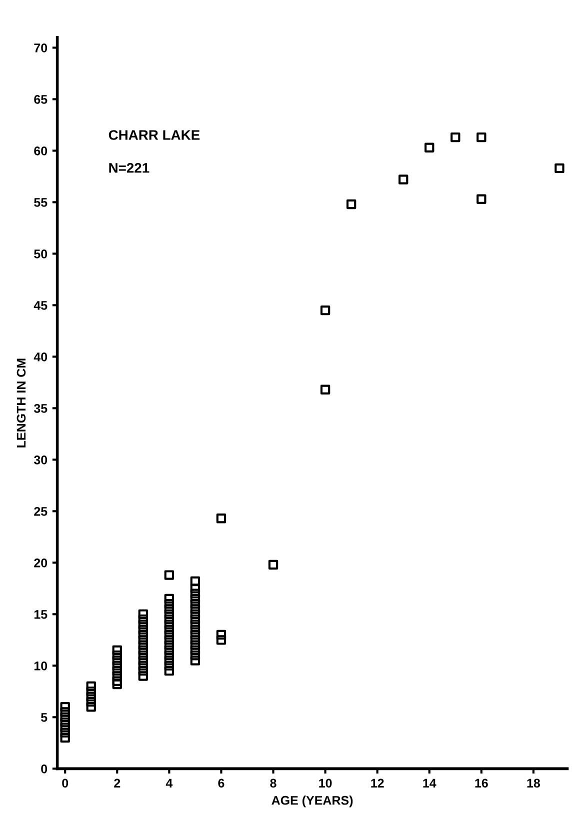 Image resolution: width=573 pixels, height=831 pixels. I want to click on annotation: N=221, so click(129, 167).